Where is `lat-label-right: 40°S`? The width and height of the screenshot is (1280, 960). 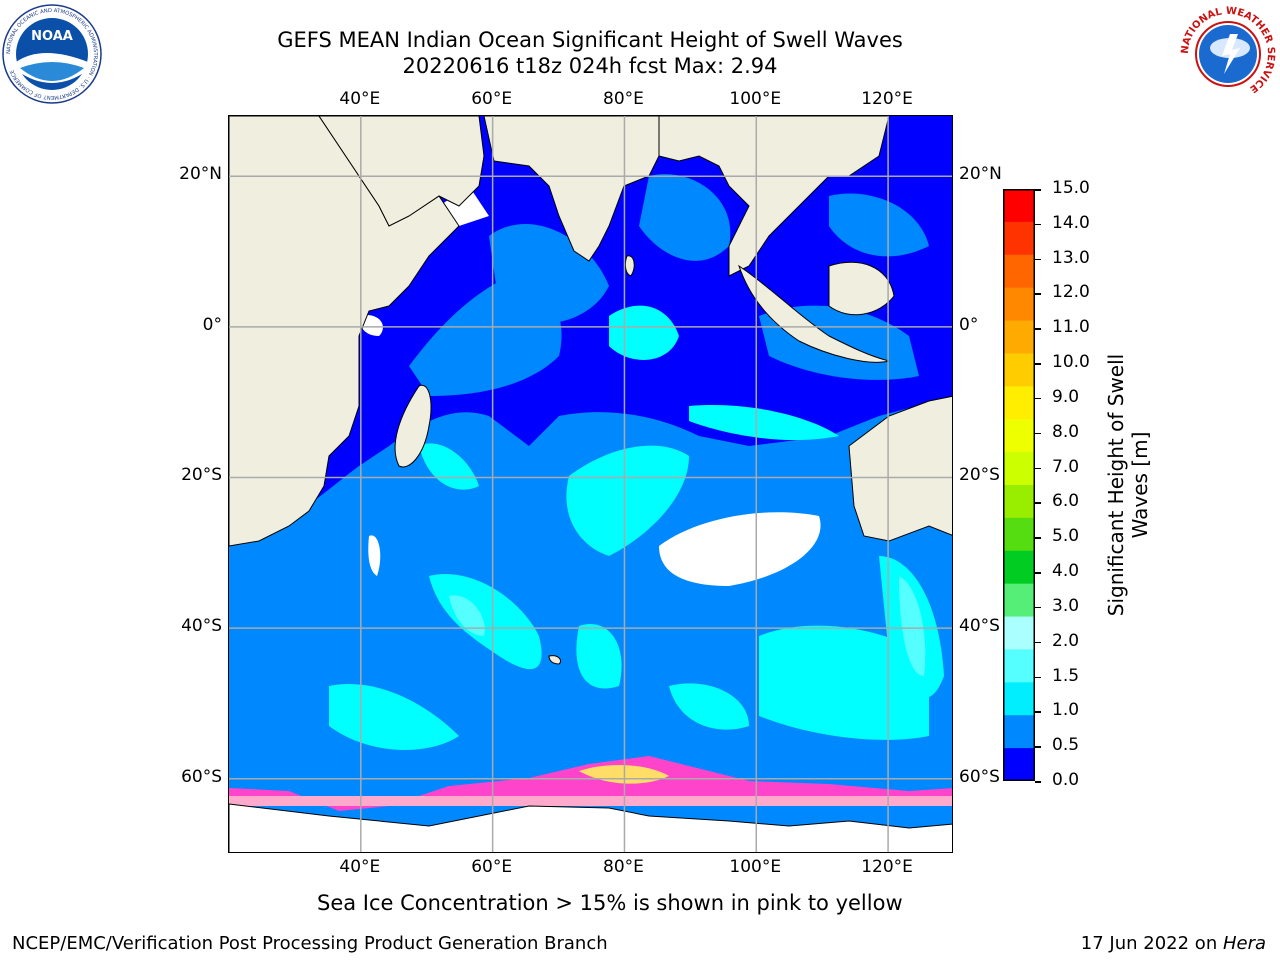
lat-label-right: 40°S is located at coordinates (979, 626).